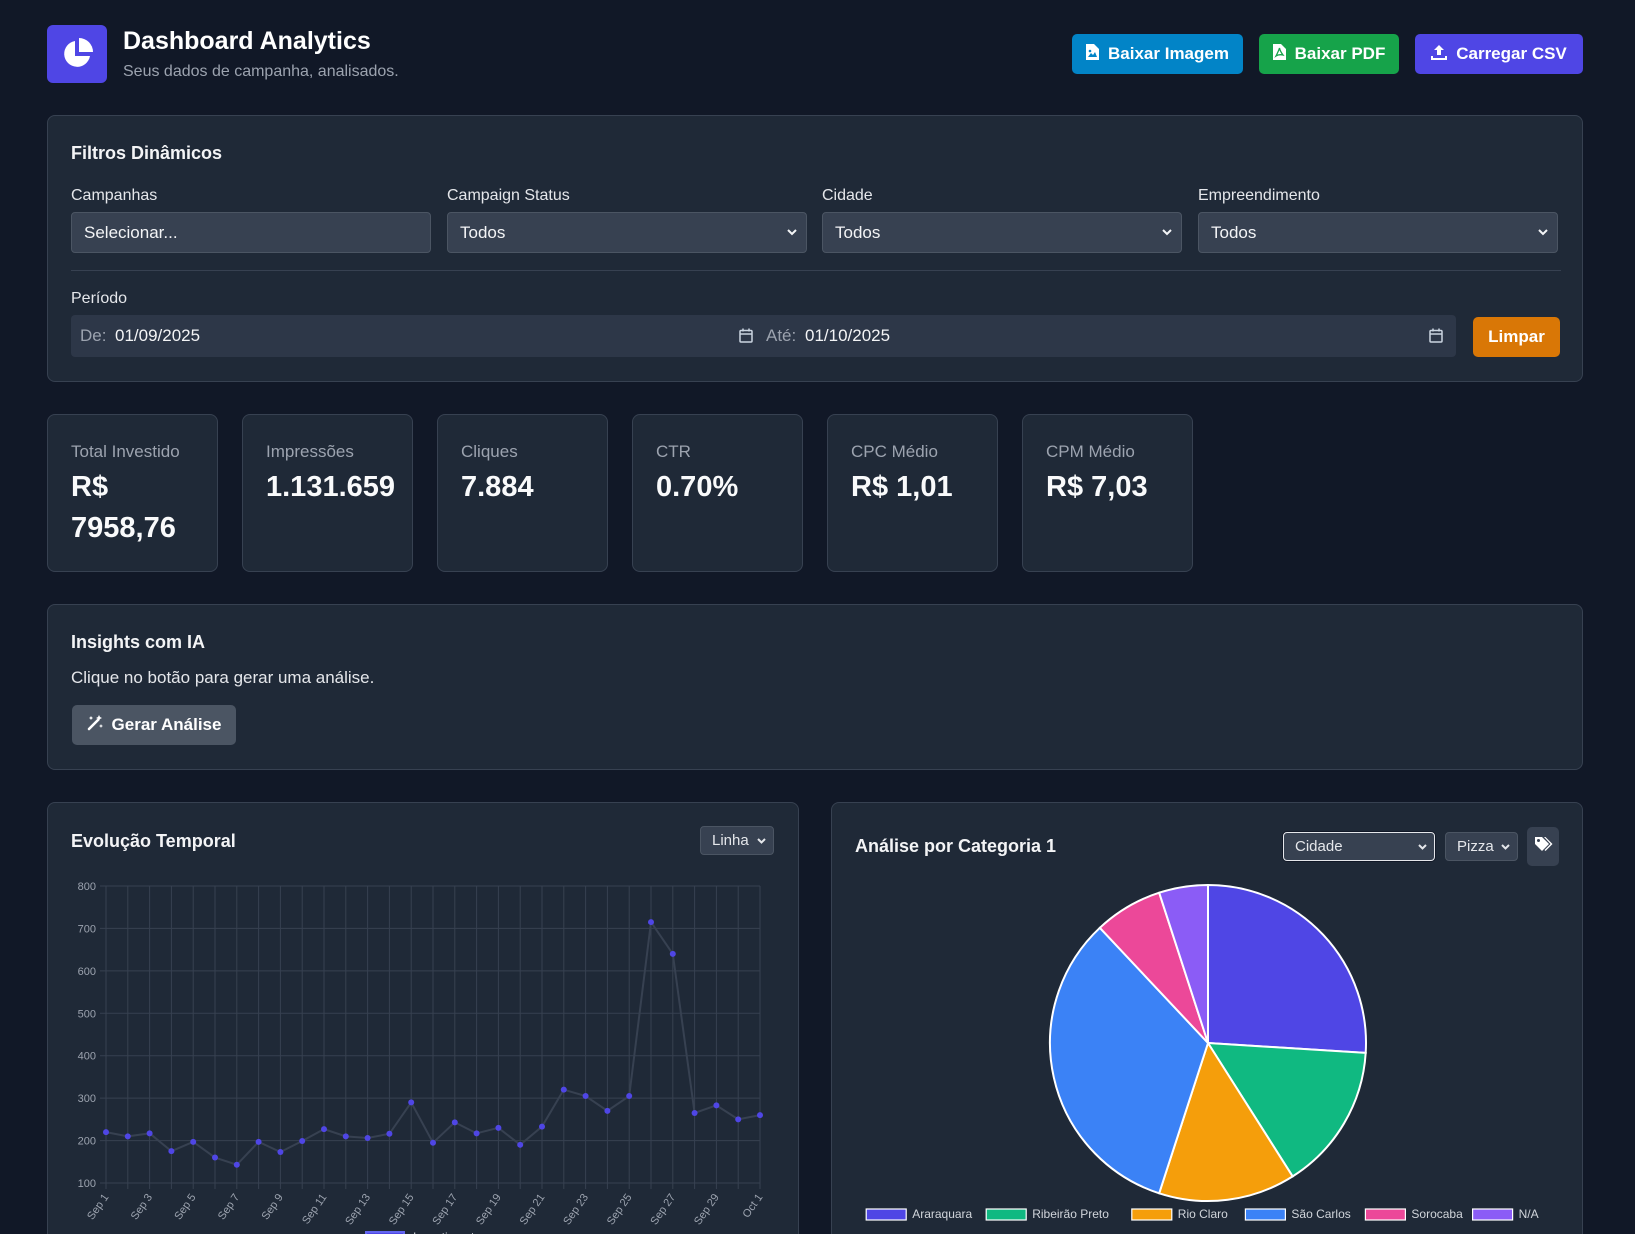  Describe the element at coordinates (87, 887) in the screenshot. I see `y-tick-label: 800` at that location.